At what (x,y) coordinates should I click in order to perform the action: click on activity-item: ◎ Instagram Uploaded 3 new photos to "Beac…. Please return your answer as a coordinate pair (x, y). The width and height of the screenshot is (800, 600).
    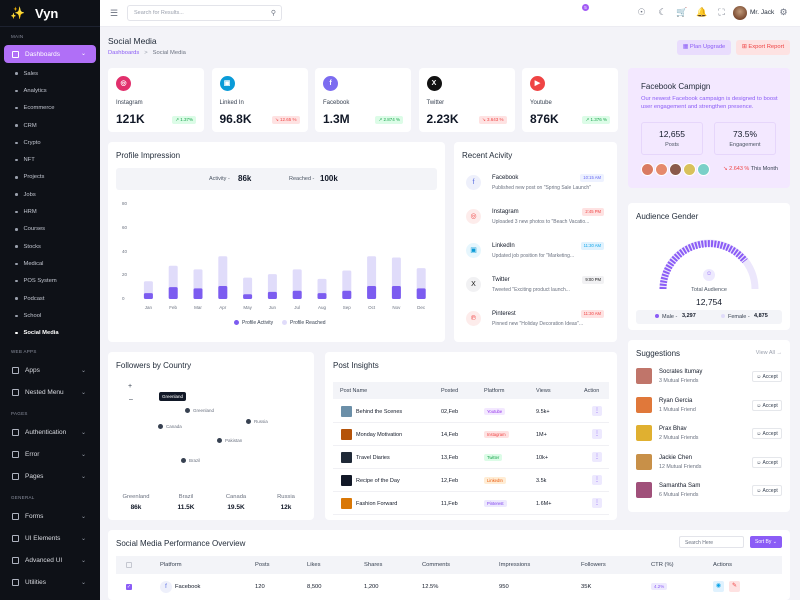
    Looking at the image, I should click on (535, 221).